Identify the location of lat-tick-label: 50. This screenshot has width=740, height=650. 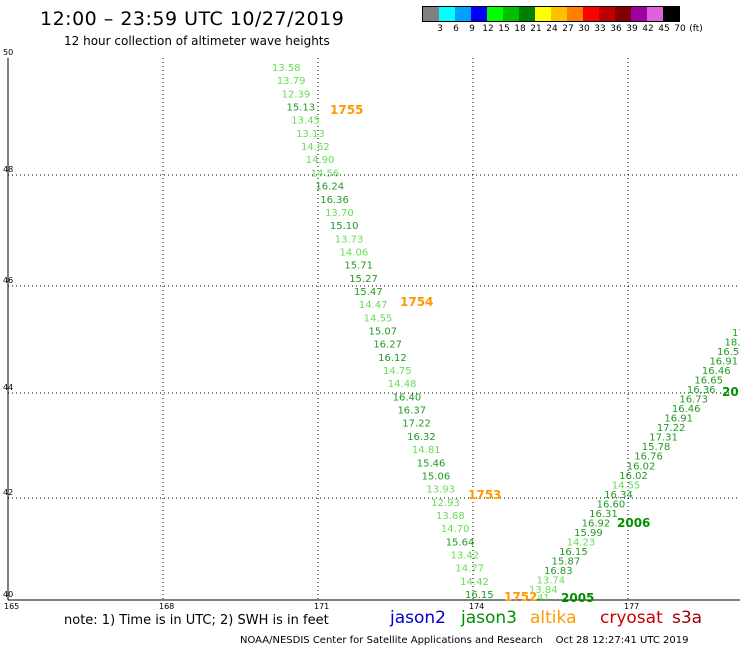
(8, 52).